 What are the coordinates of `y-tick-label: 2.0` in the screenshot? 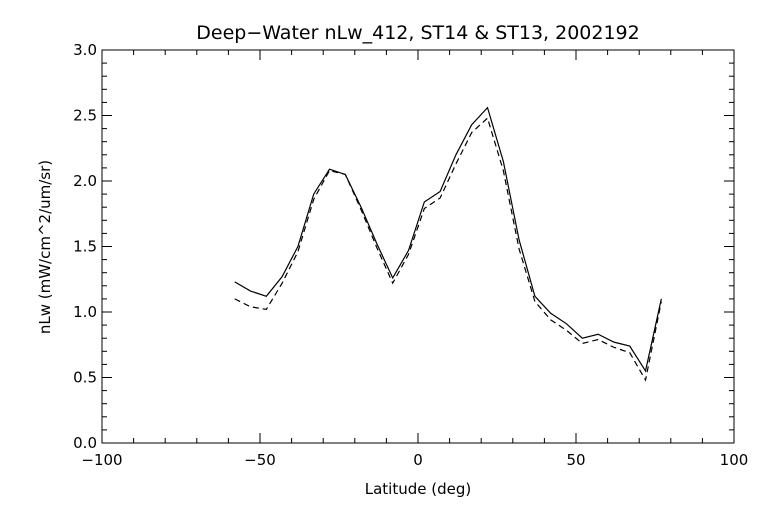 It's located at (85, 181).